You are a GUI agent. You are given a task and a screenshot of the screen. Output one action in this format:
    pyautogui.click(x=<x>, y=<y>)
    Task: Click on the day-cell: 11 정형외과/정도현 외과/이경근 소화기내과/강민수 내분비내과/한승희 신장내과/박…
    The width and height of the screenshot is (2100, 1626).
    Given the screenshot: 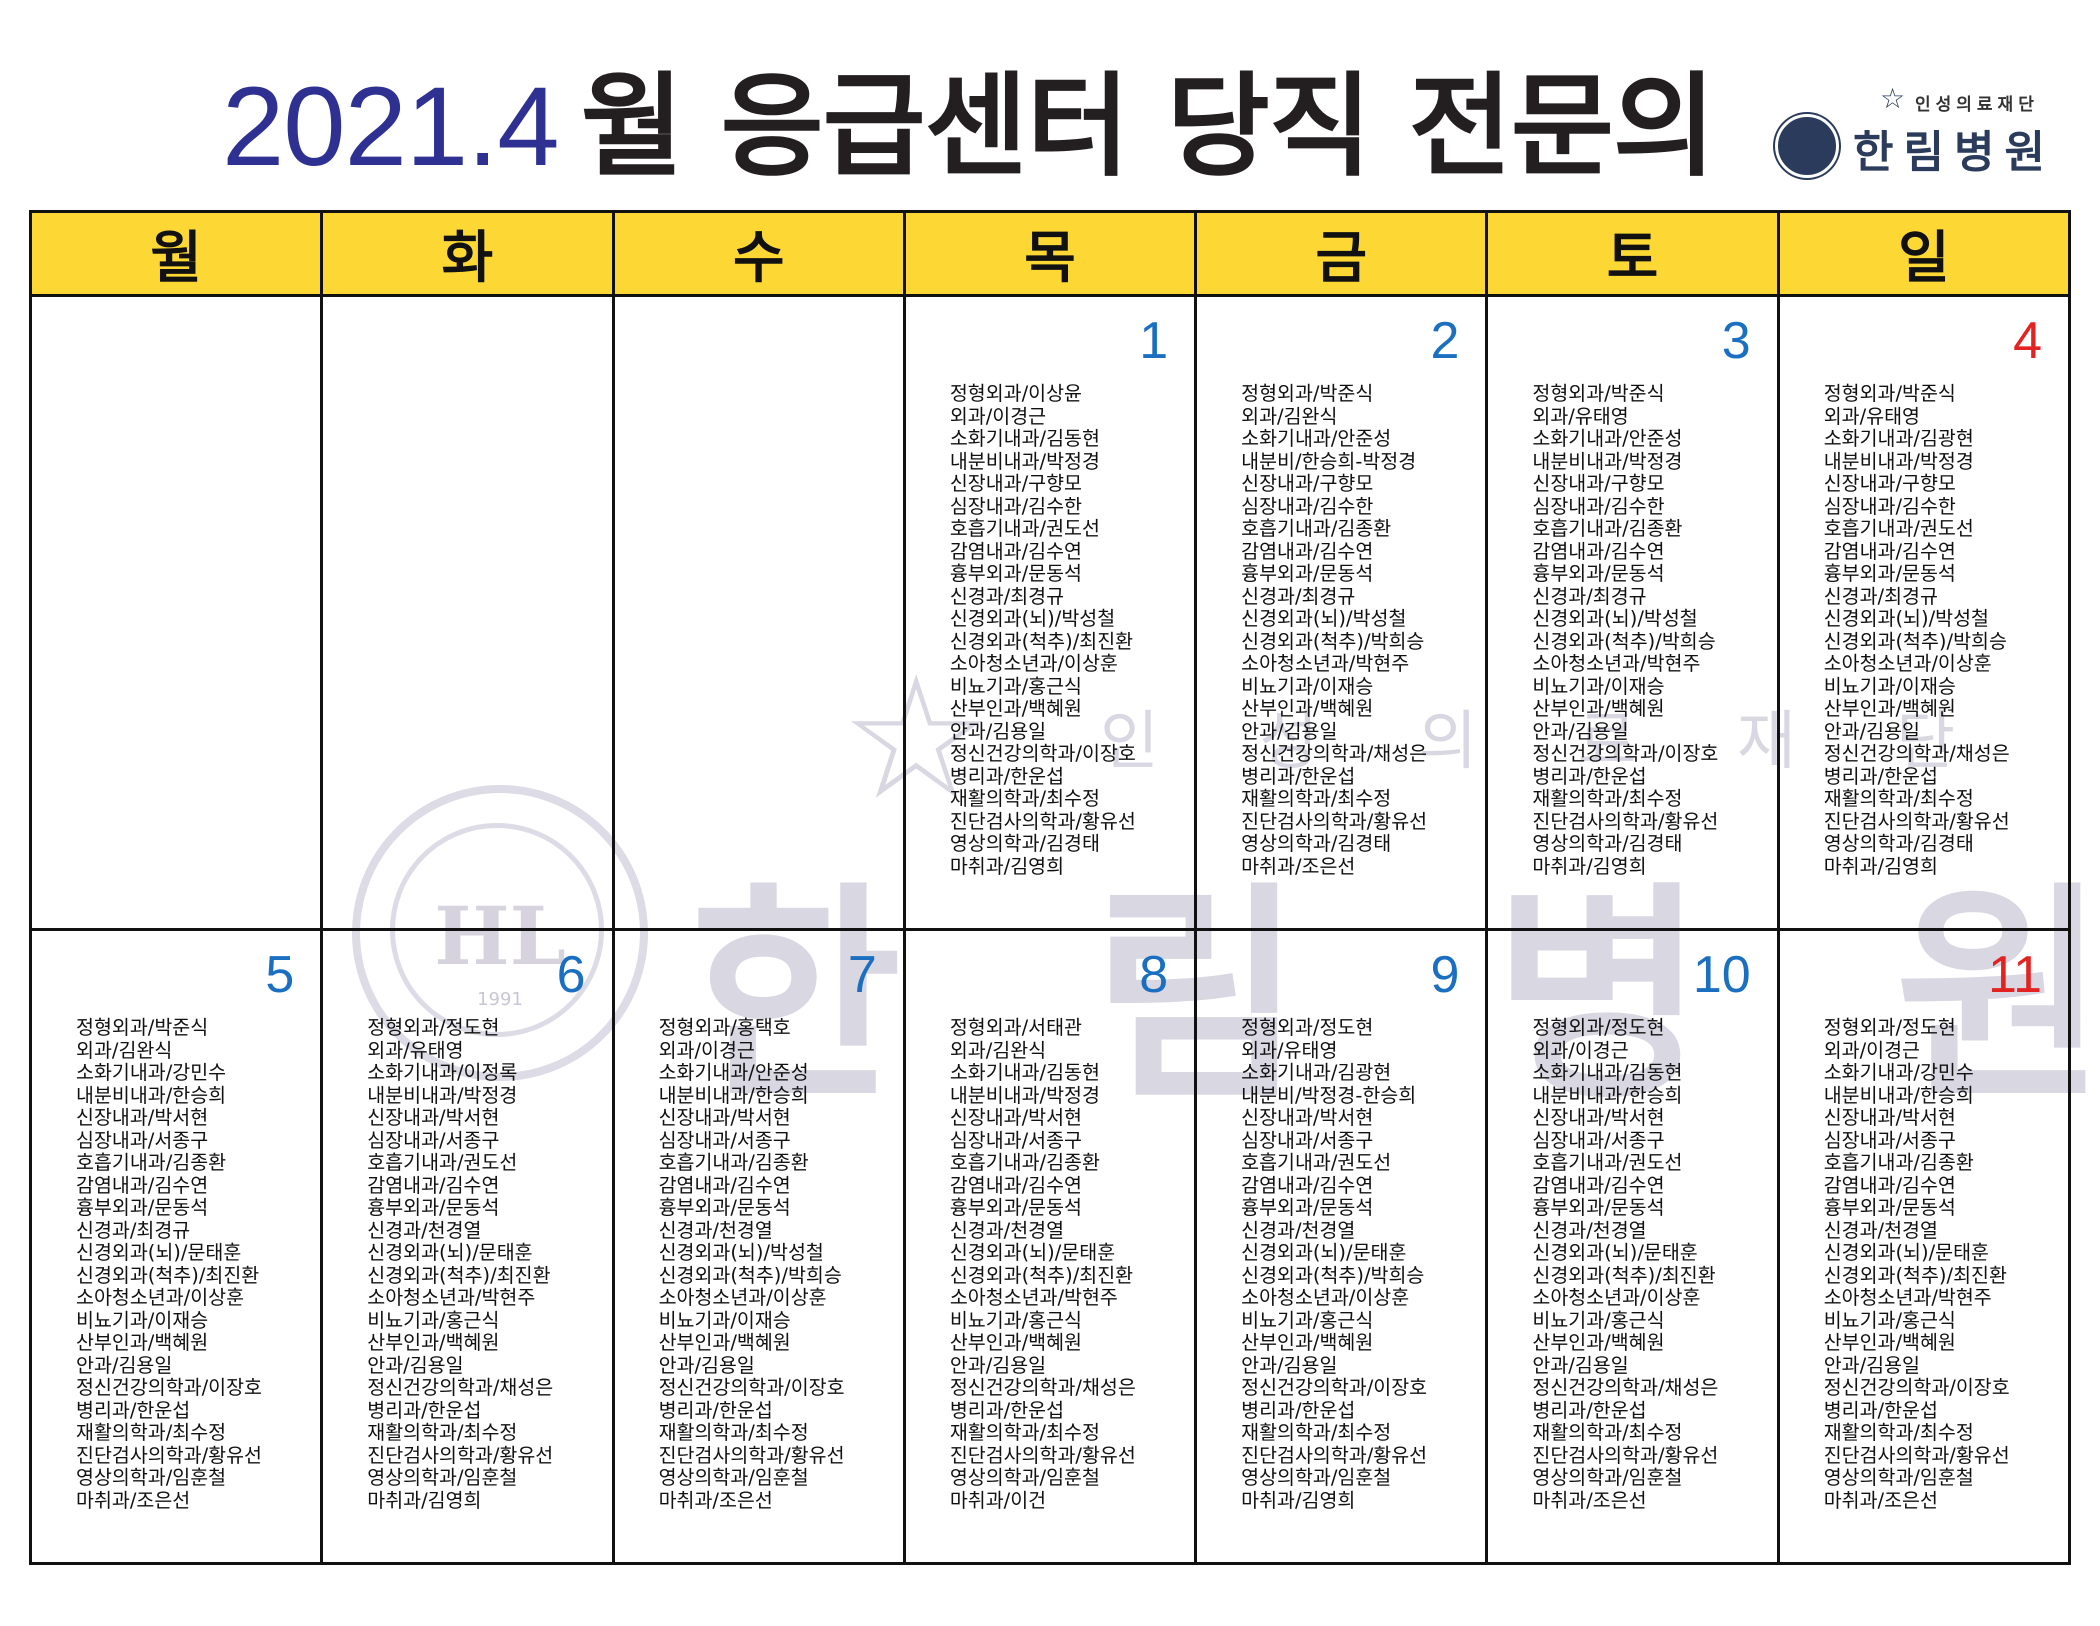 What is the action you would take?
    pyautogui.click(x=1924, y=1246)
    